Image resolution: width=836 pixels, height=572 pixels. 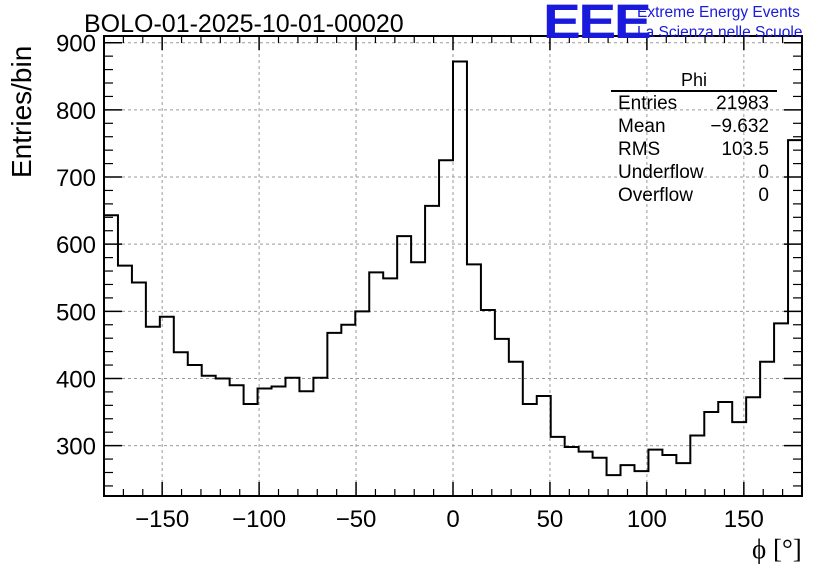 What do you see at coordinates (720, 32) in the screenshot?
I see `logo-line-2: La Scienza nelle Scuole` at bounding box center [720, 32].